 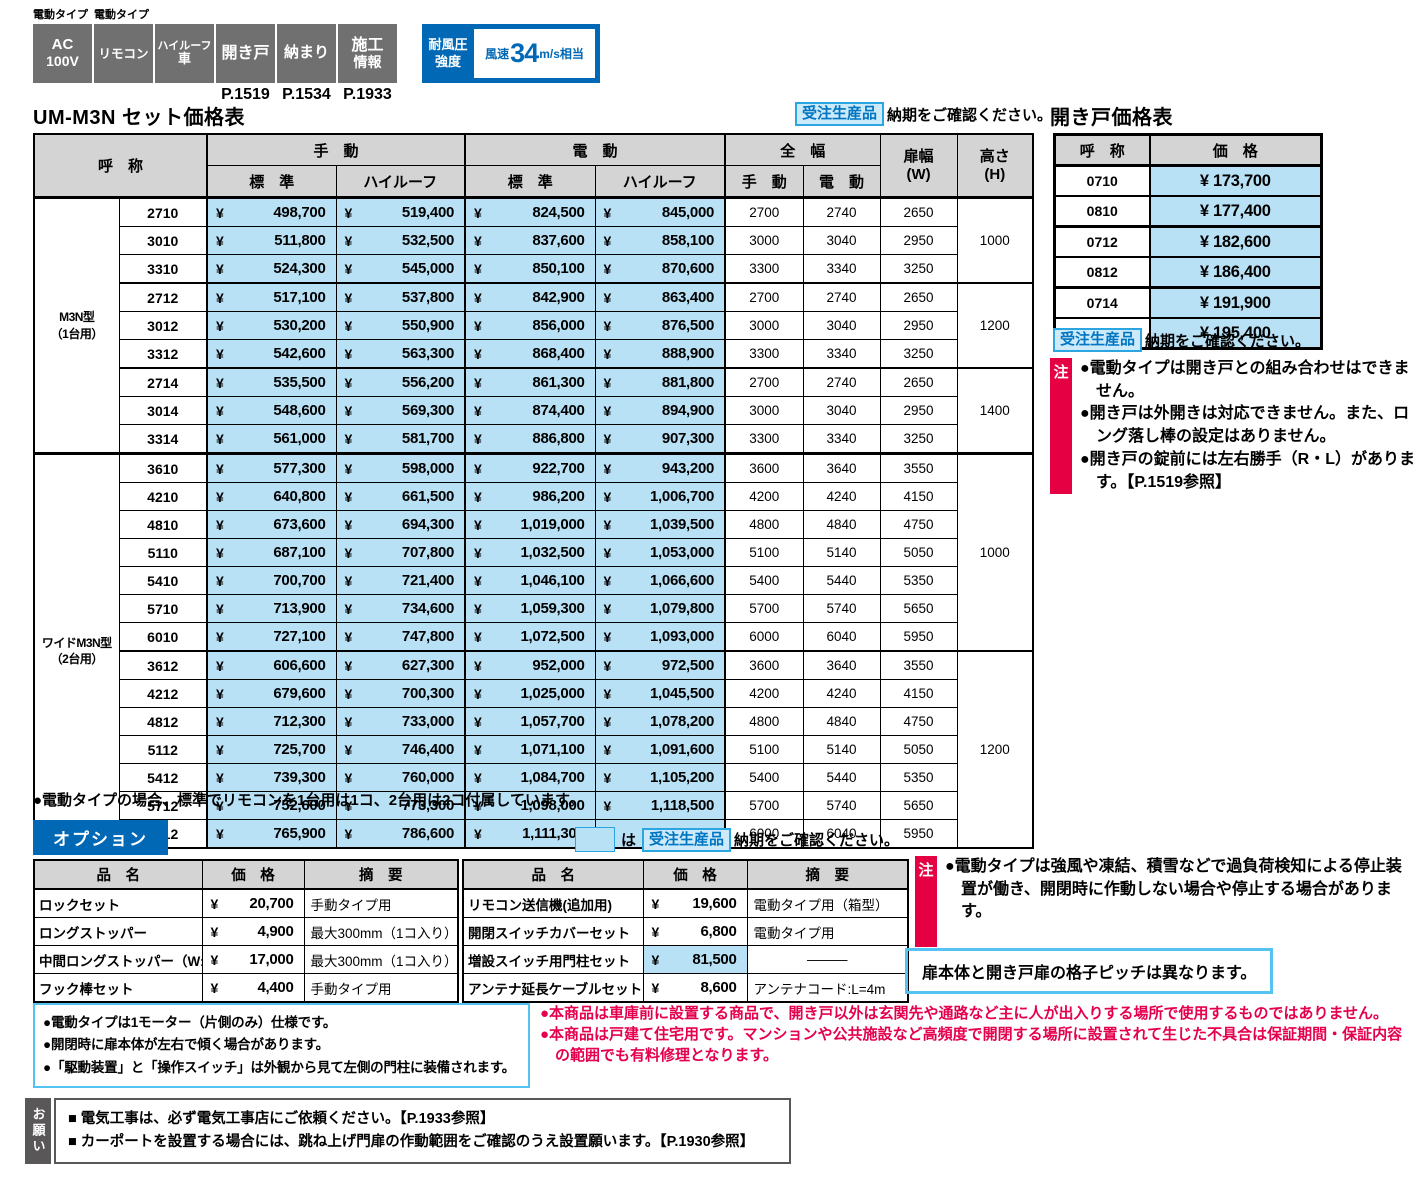 I want to click on price-cell: ¥530,200, so click(x=271, y=325).